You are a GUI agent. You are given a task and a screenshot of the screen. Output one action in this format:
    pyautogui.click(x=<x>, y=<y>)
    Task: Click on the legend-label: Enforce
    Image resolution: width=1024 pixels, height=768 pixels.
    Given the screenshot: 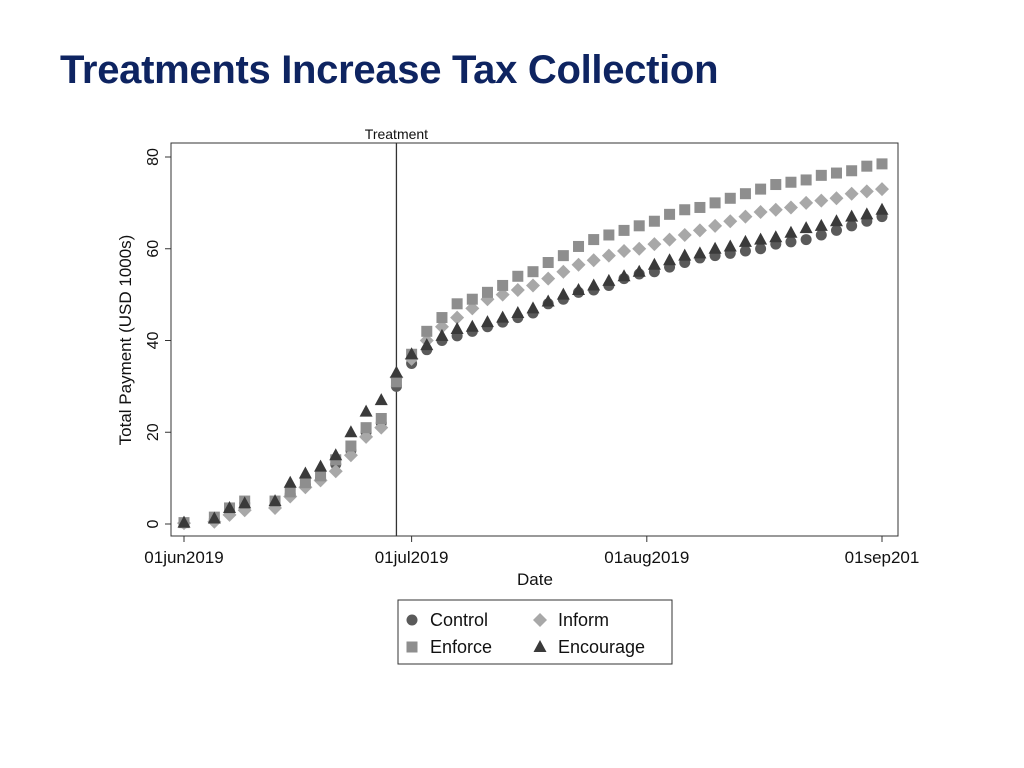 What is the action you would take?
    pyautogui.click(x=461, y=647)
    